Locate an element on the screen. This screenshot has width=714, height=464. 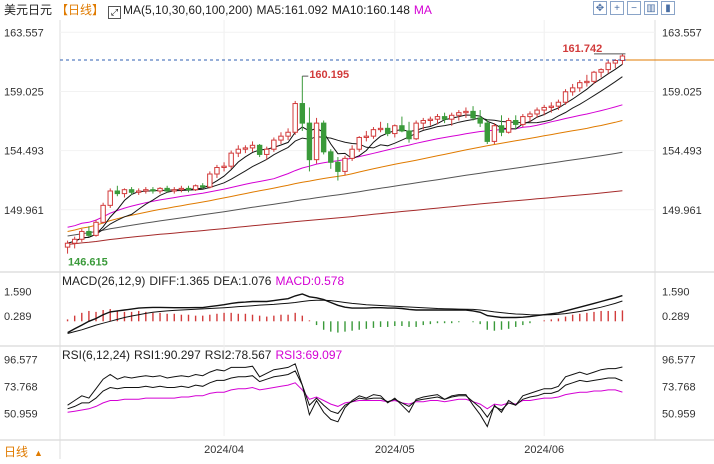
rsi2-value: RSI2:78.567 is located at coordinates (238, 355).